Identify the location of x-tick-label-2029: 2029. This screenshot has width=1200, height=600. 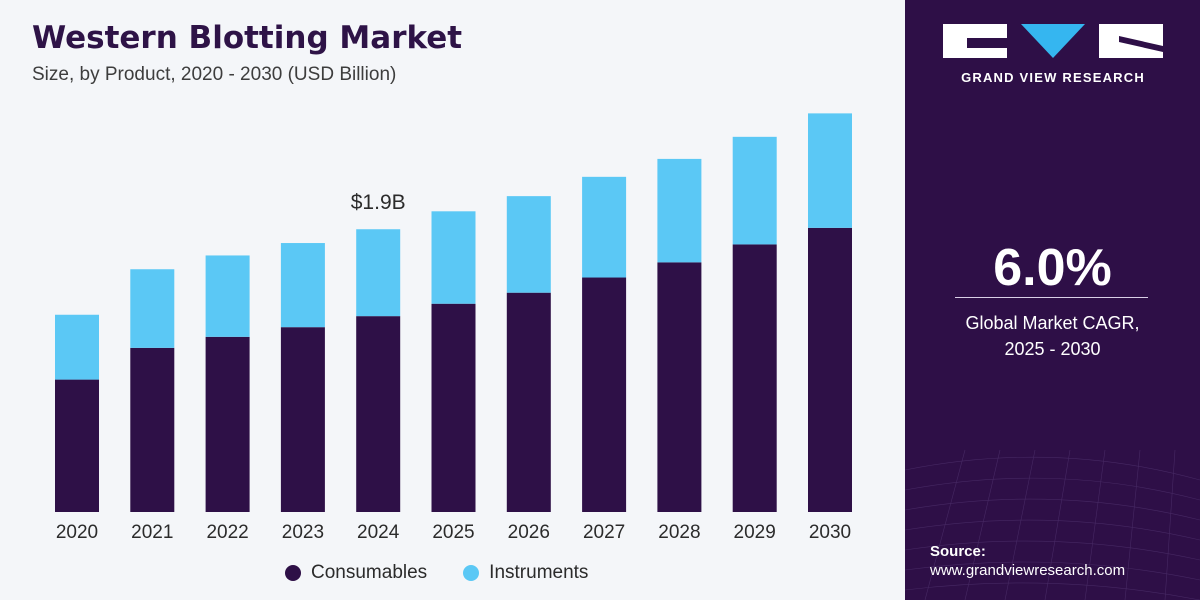
(755, 532).